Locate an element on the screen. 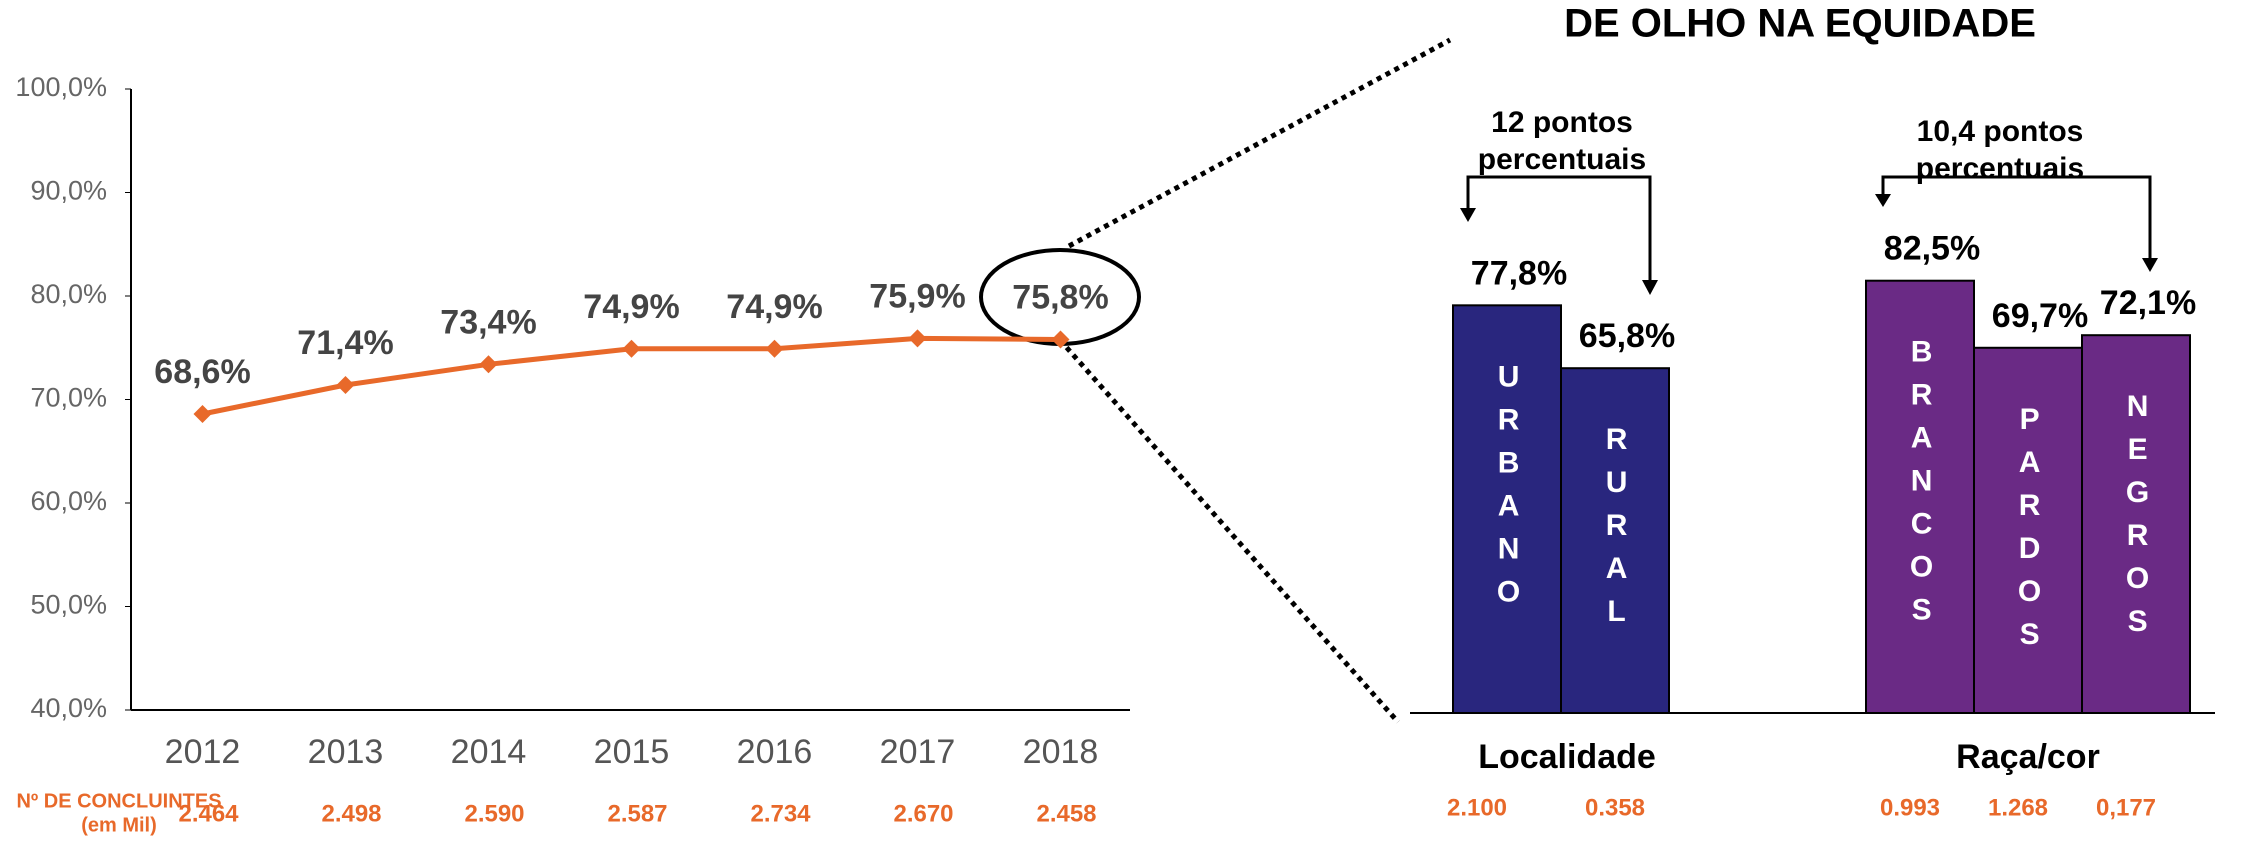 The height and width of the screenshot is (843, 2241). completer-count: 2.670 is located at coordinates (923, 813).